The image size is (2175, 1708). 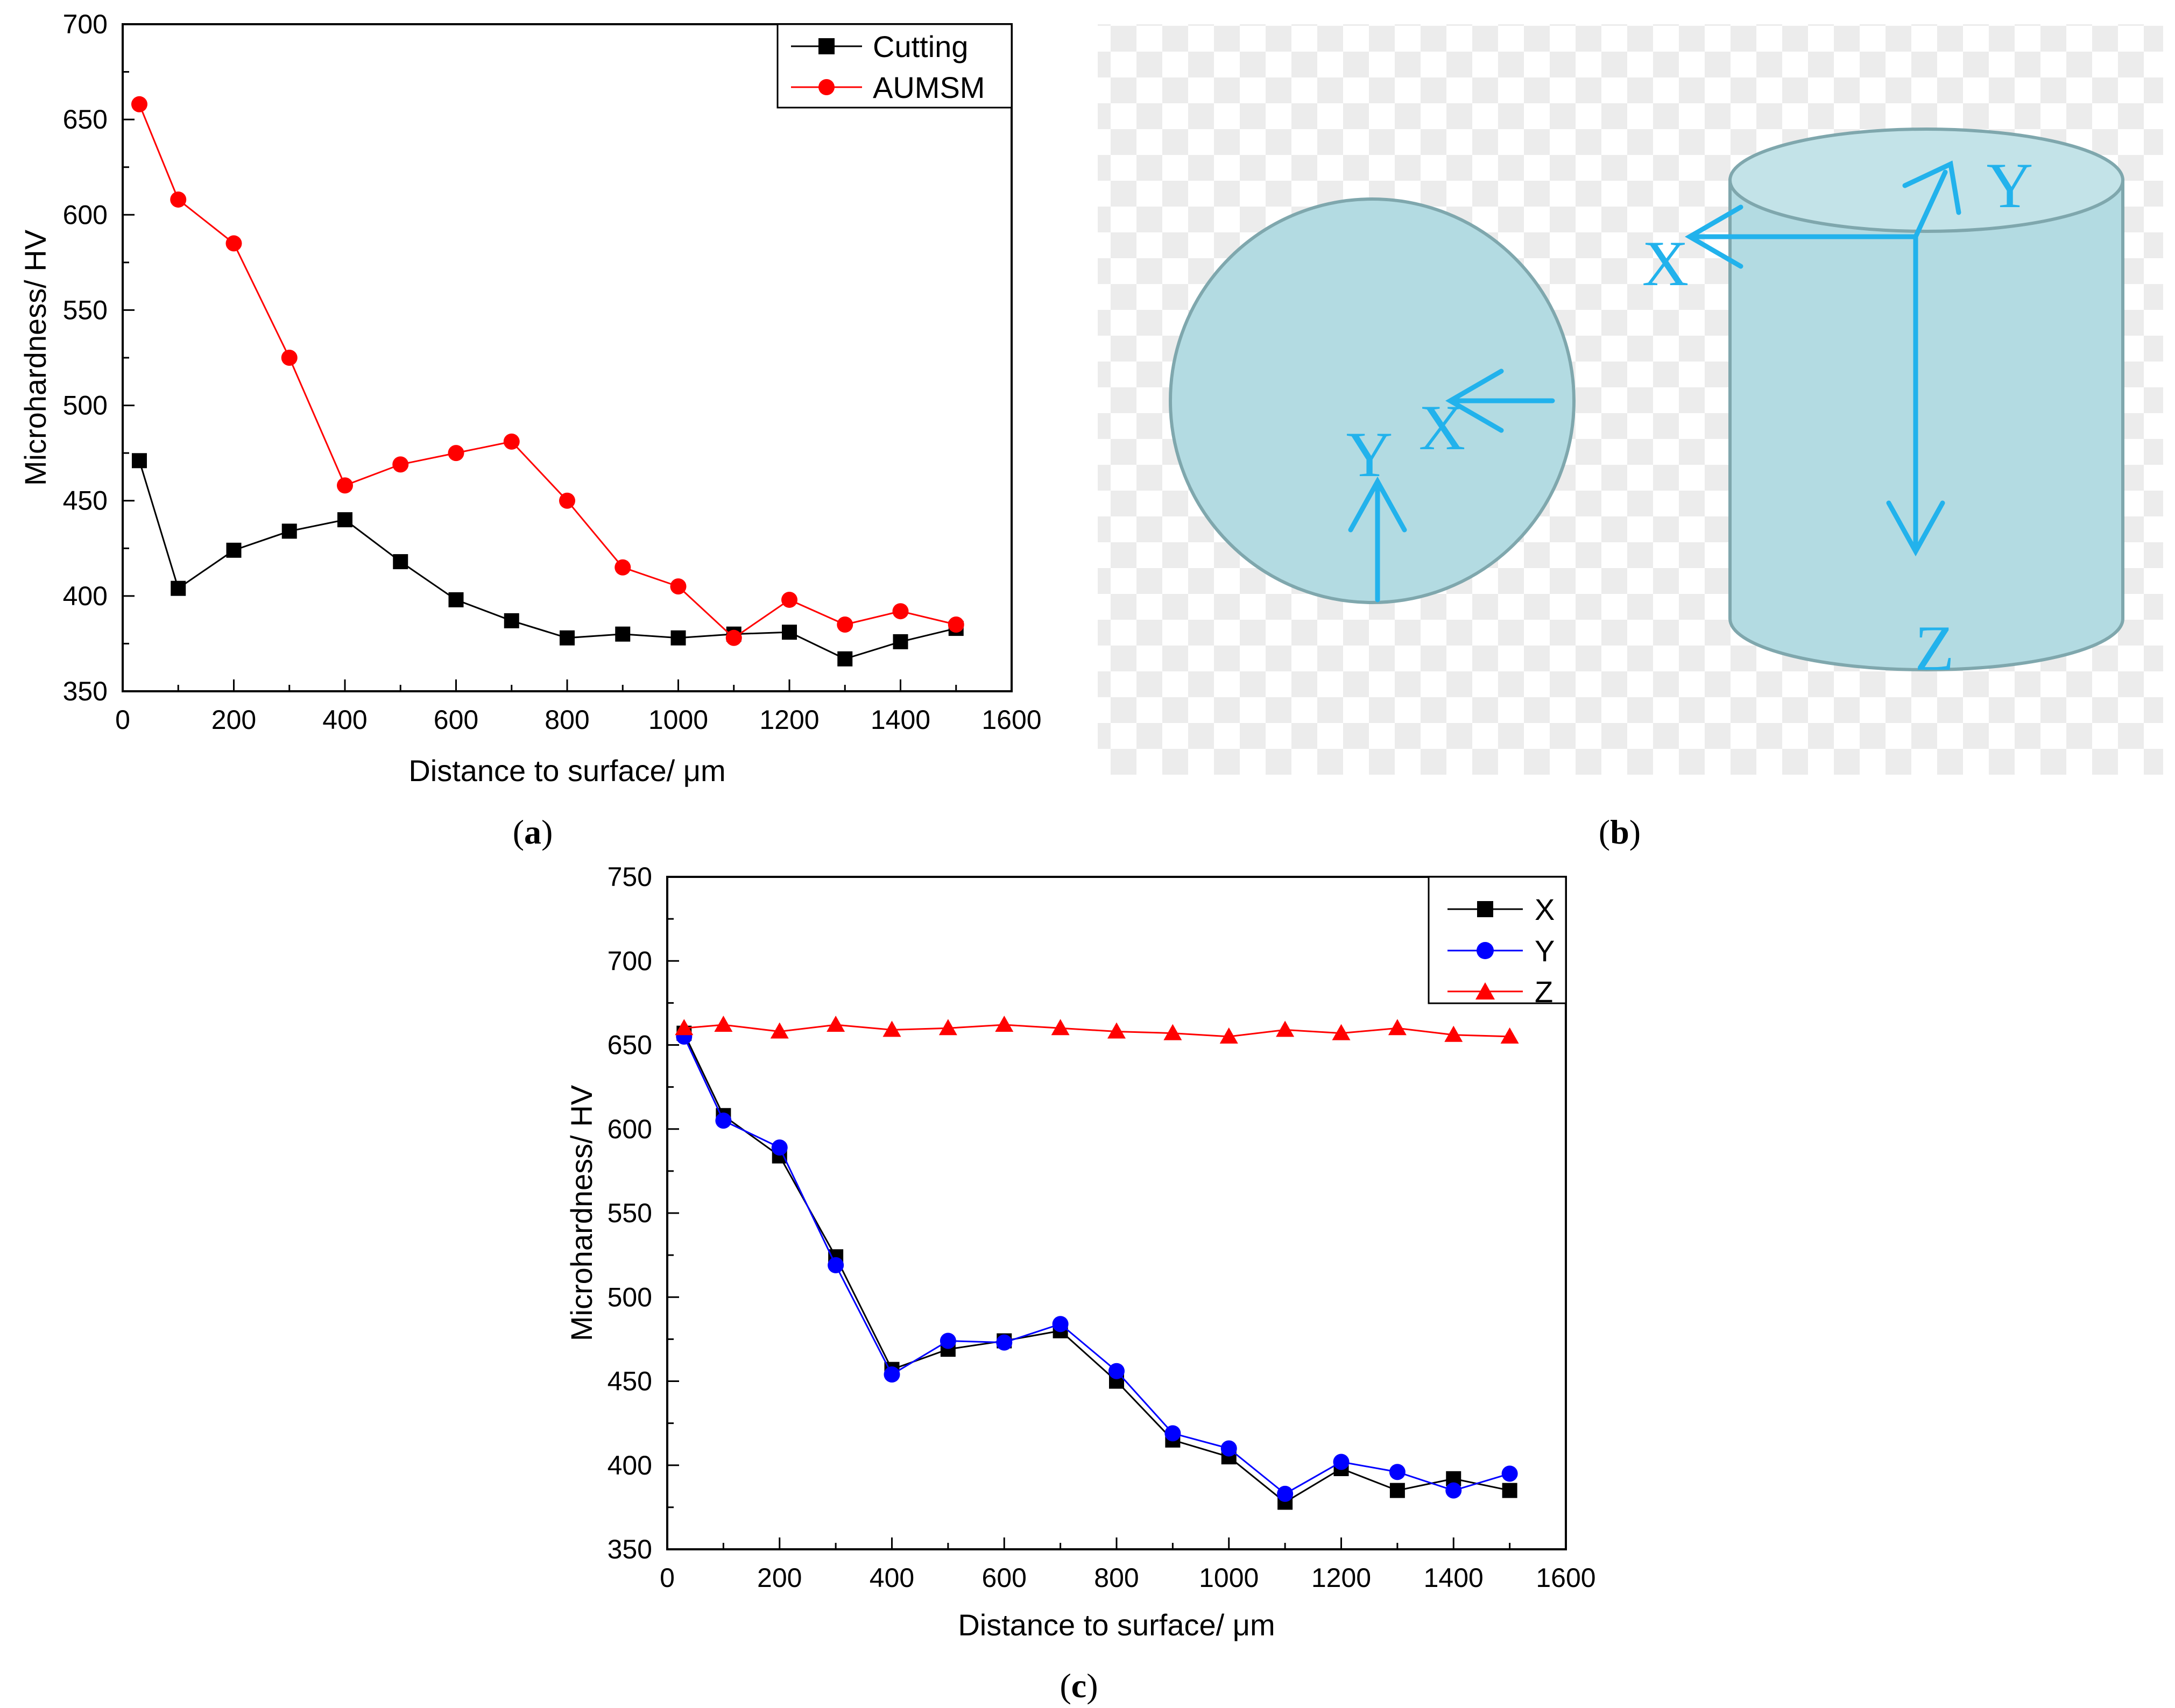 I want to click on series-line-aumsm, so click(x=547, y=372).